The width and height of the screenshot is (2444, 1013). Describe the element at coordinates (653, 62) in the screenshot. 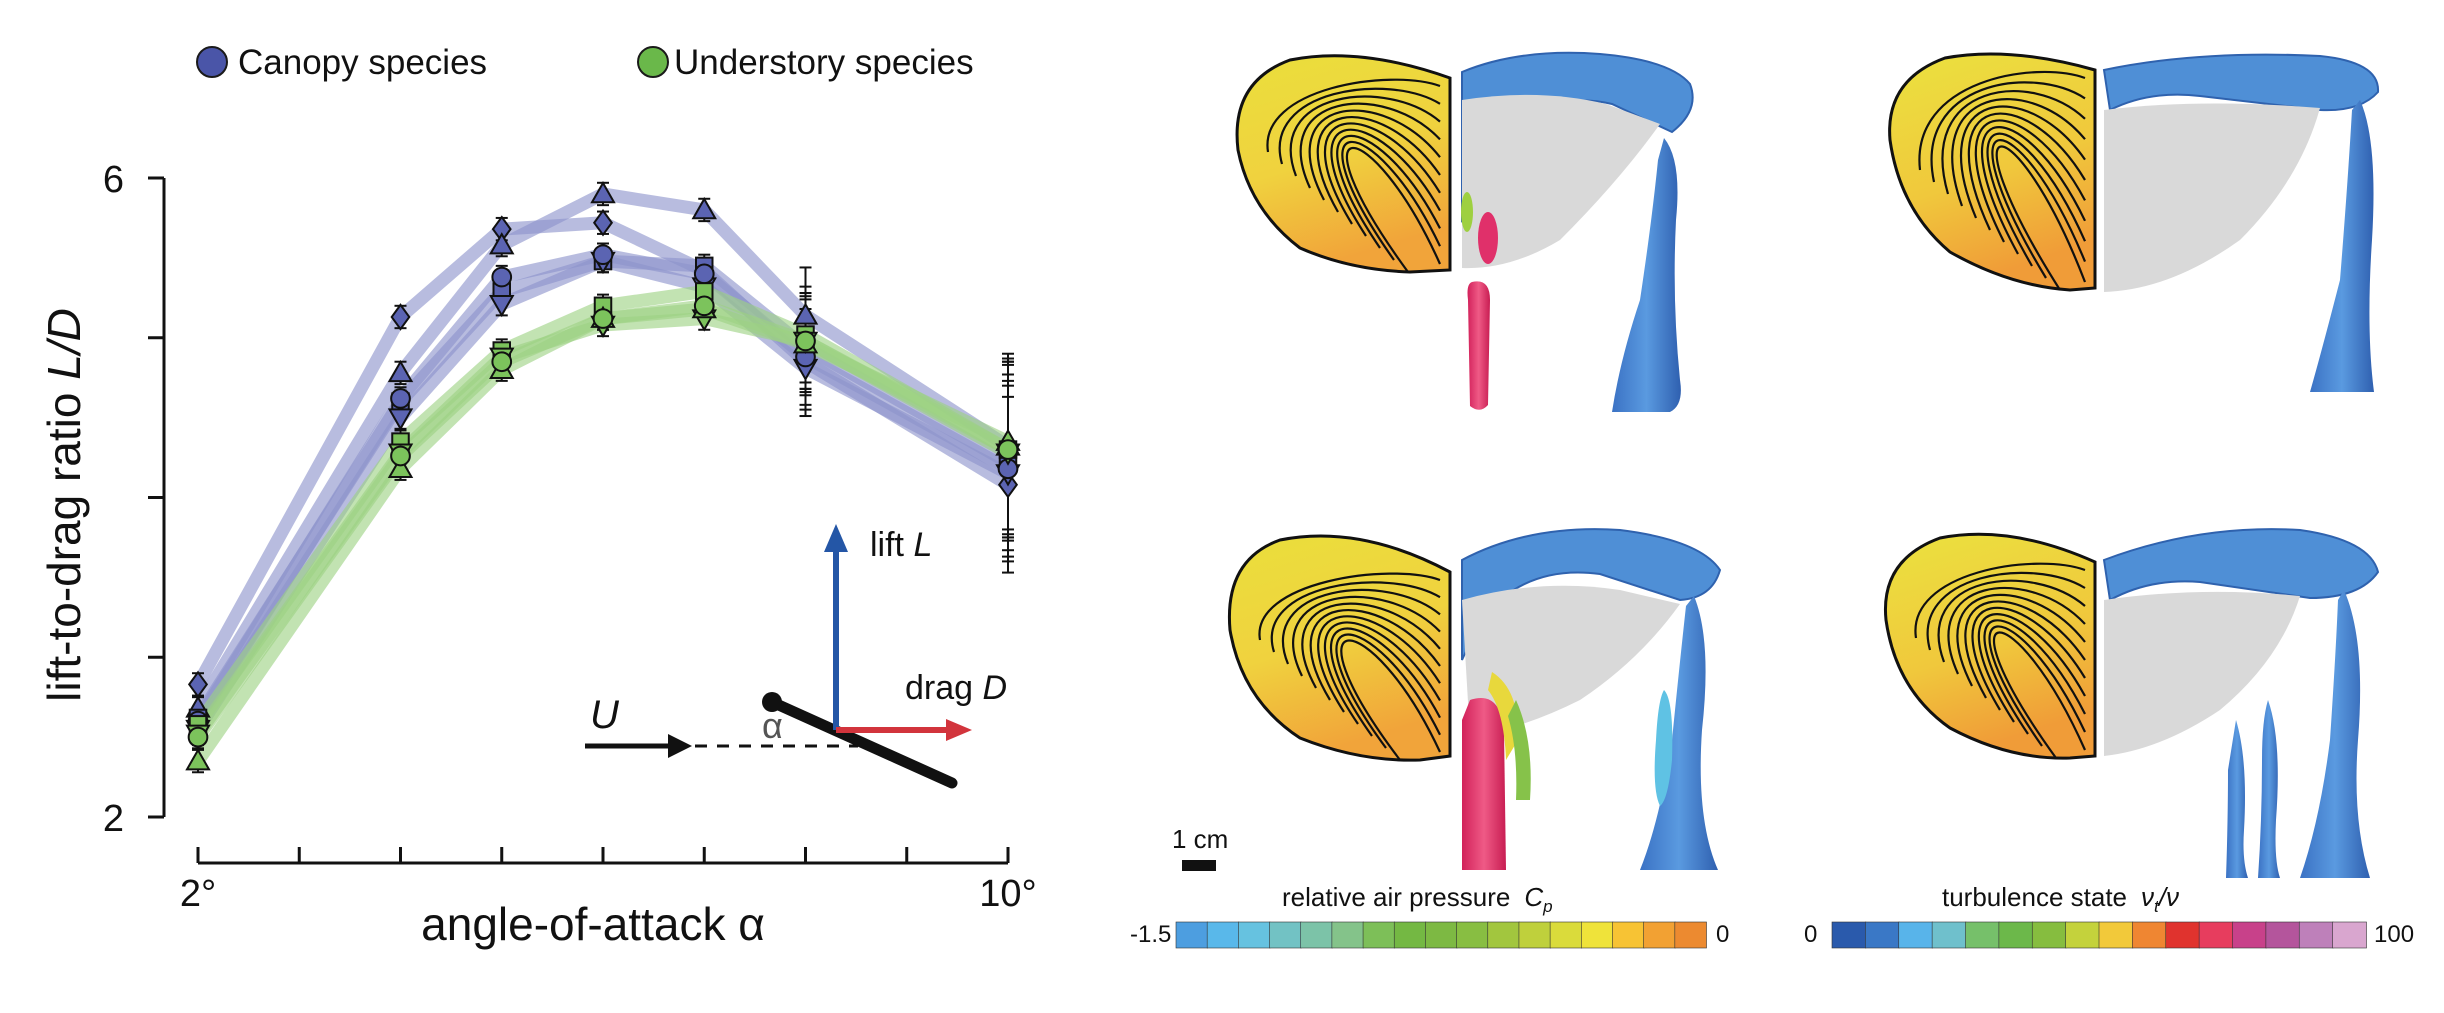

I see `legend-marker-understory` at that location.